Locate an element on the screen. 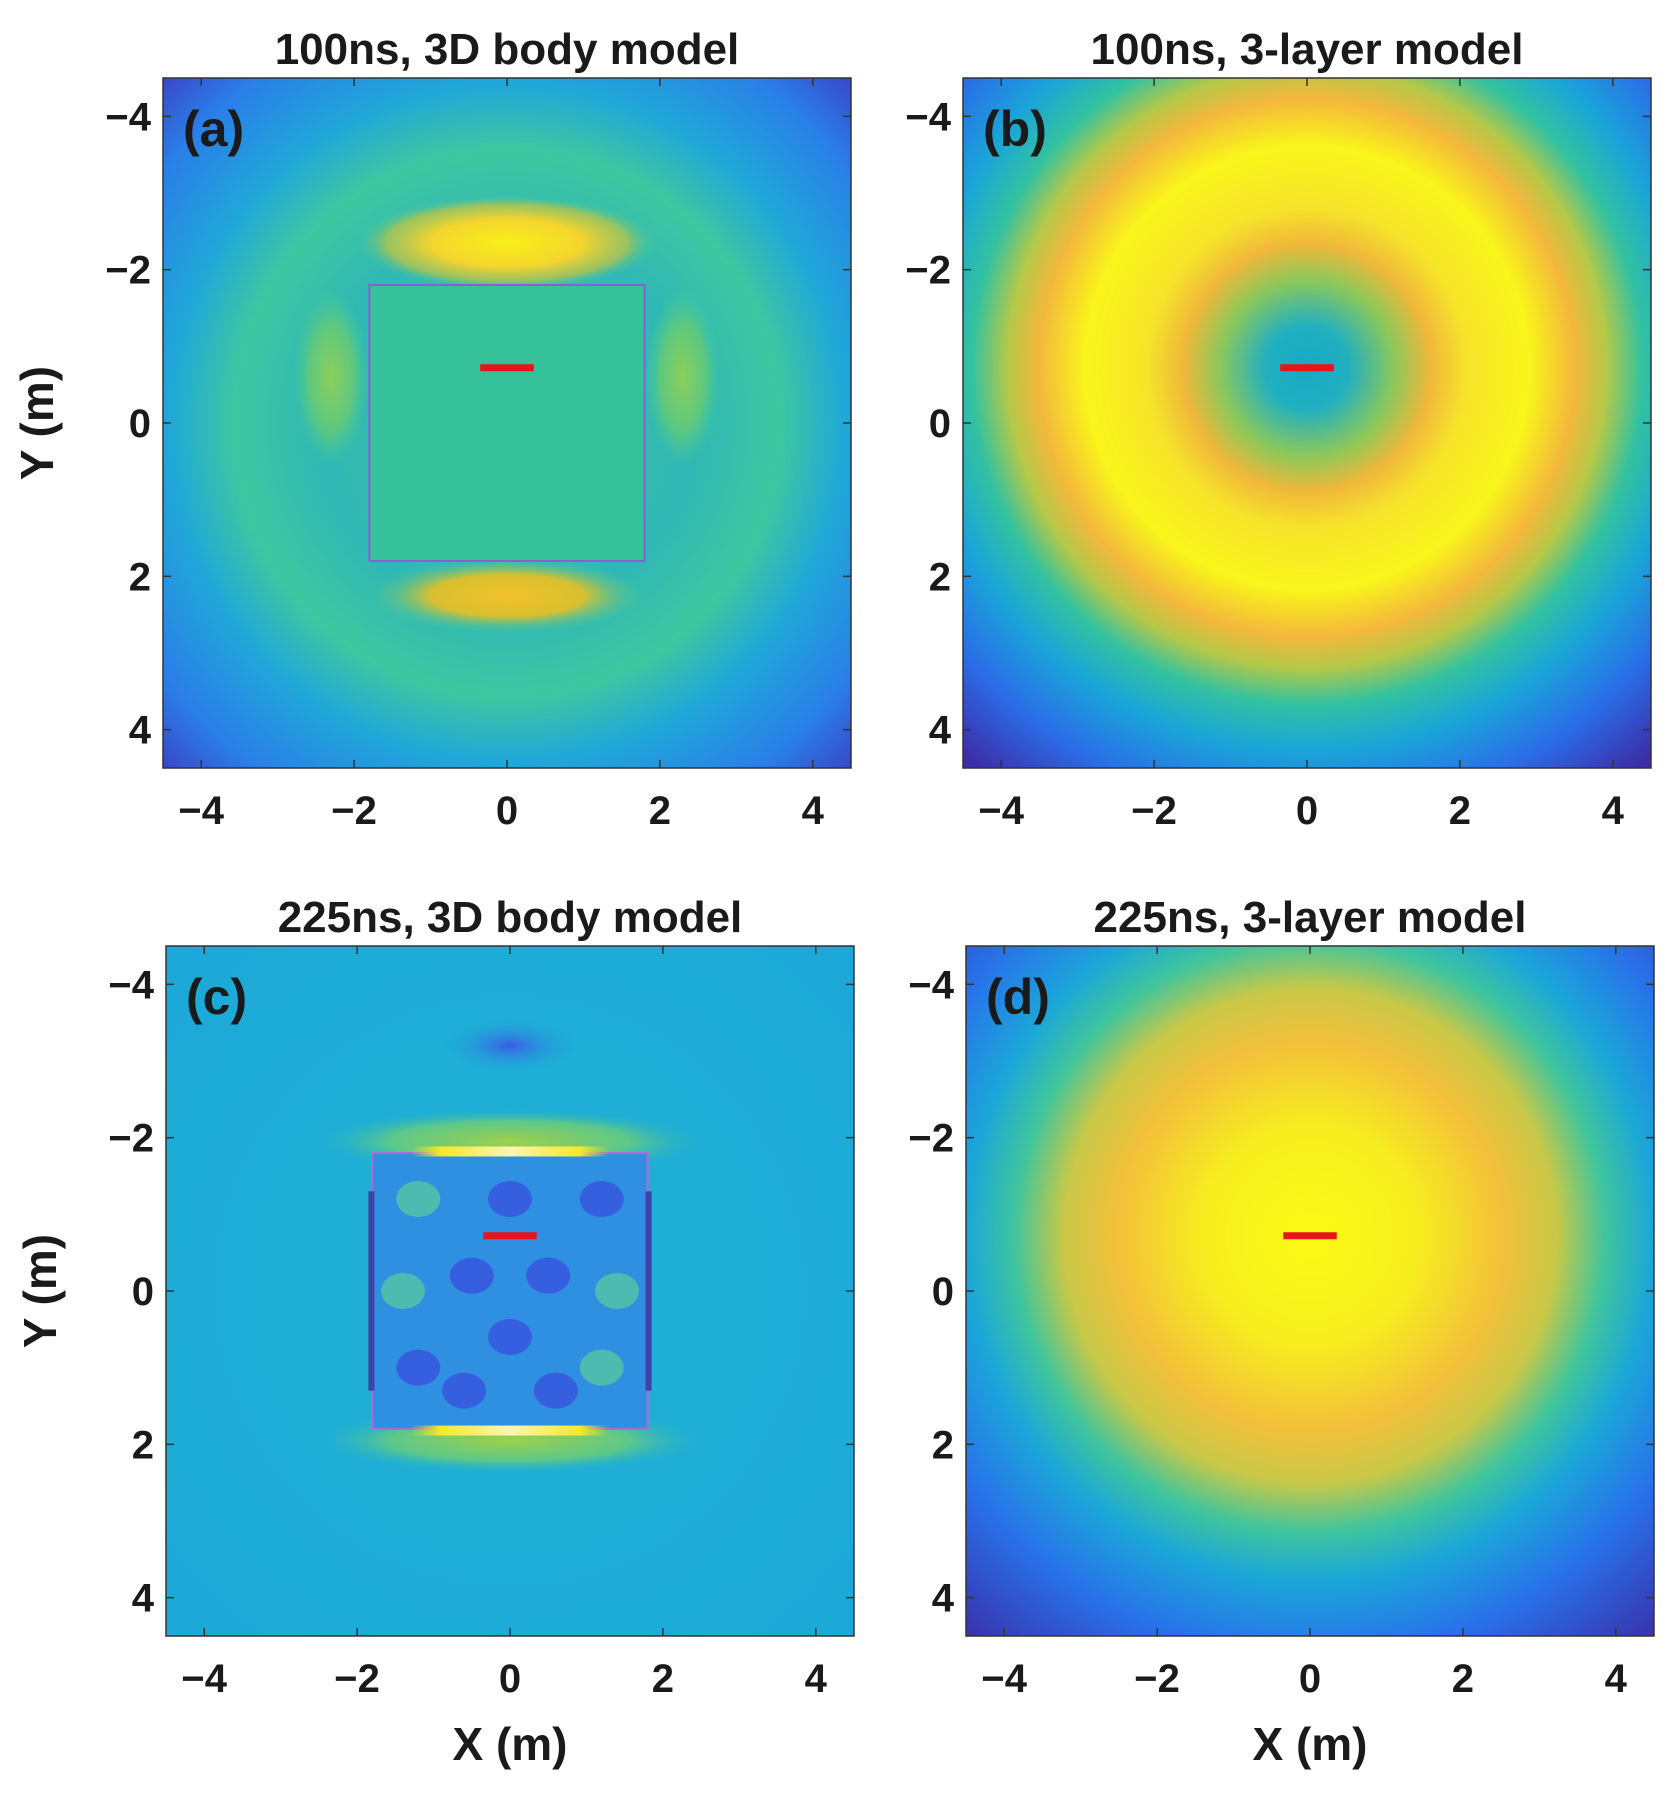  panel-label: (c) is located at coordinates (216, 997).